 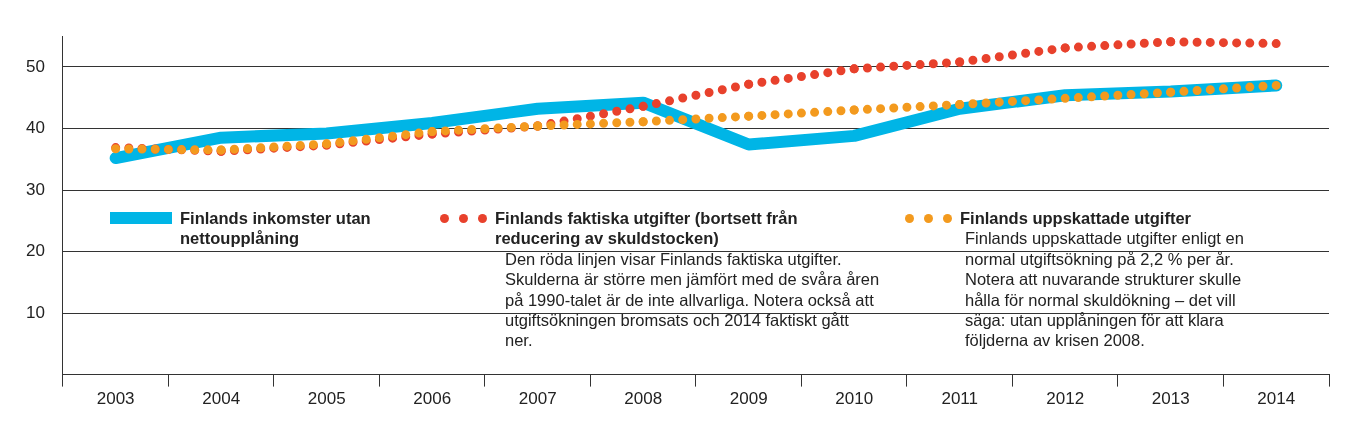 What do you see at coordinates (1105, 289) in the screenshot?
I see `annotation: Finlands uppskattade utgifter enligt en normal utgiftsökning på 2,2 % per år. Notera att nuvarande strukturer skulle hålla för normal skuldökning – det vill säga: utan upplåningen för att klara följderna av krisen 2008.` at bounding box center [1105, 289].